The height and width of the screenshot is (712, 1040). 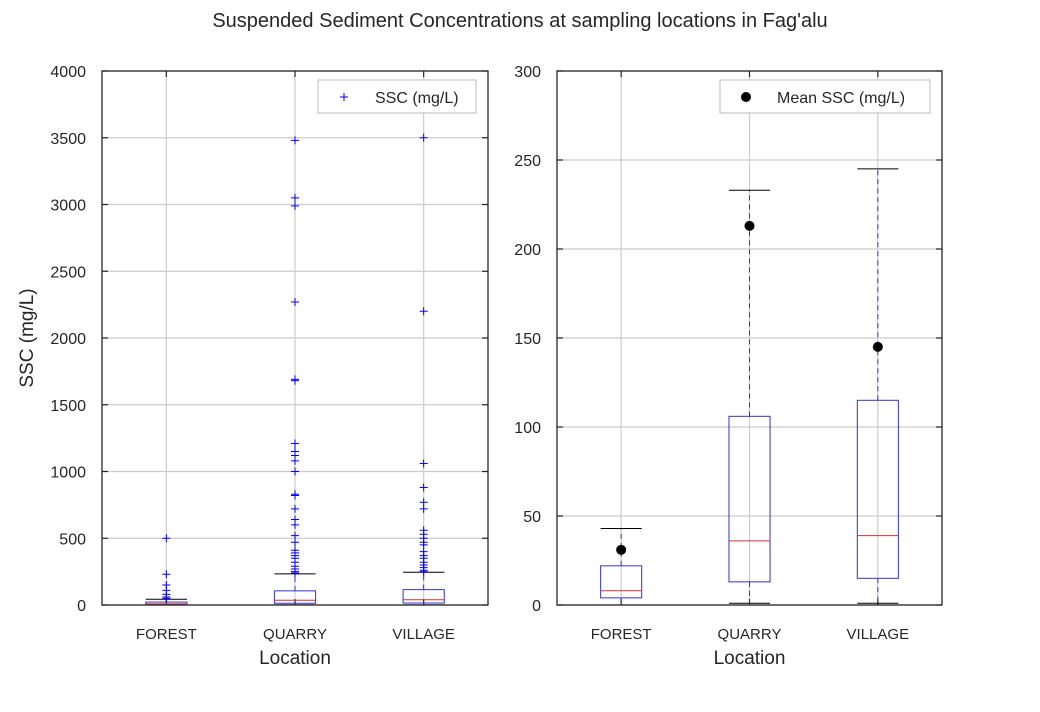 I want to click on chart-2-ytick-label: 0, so click(x=536, y=606).